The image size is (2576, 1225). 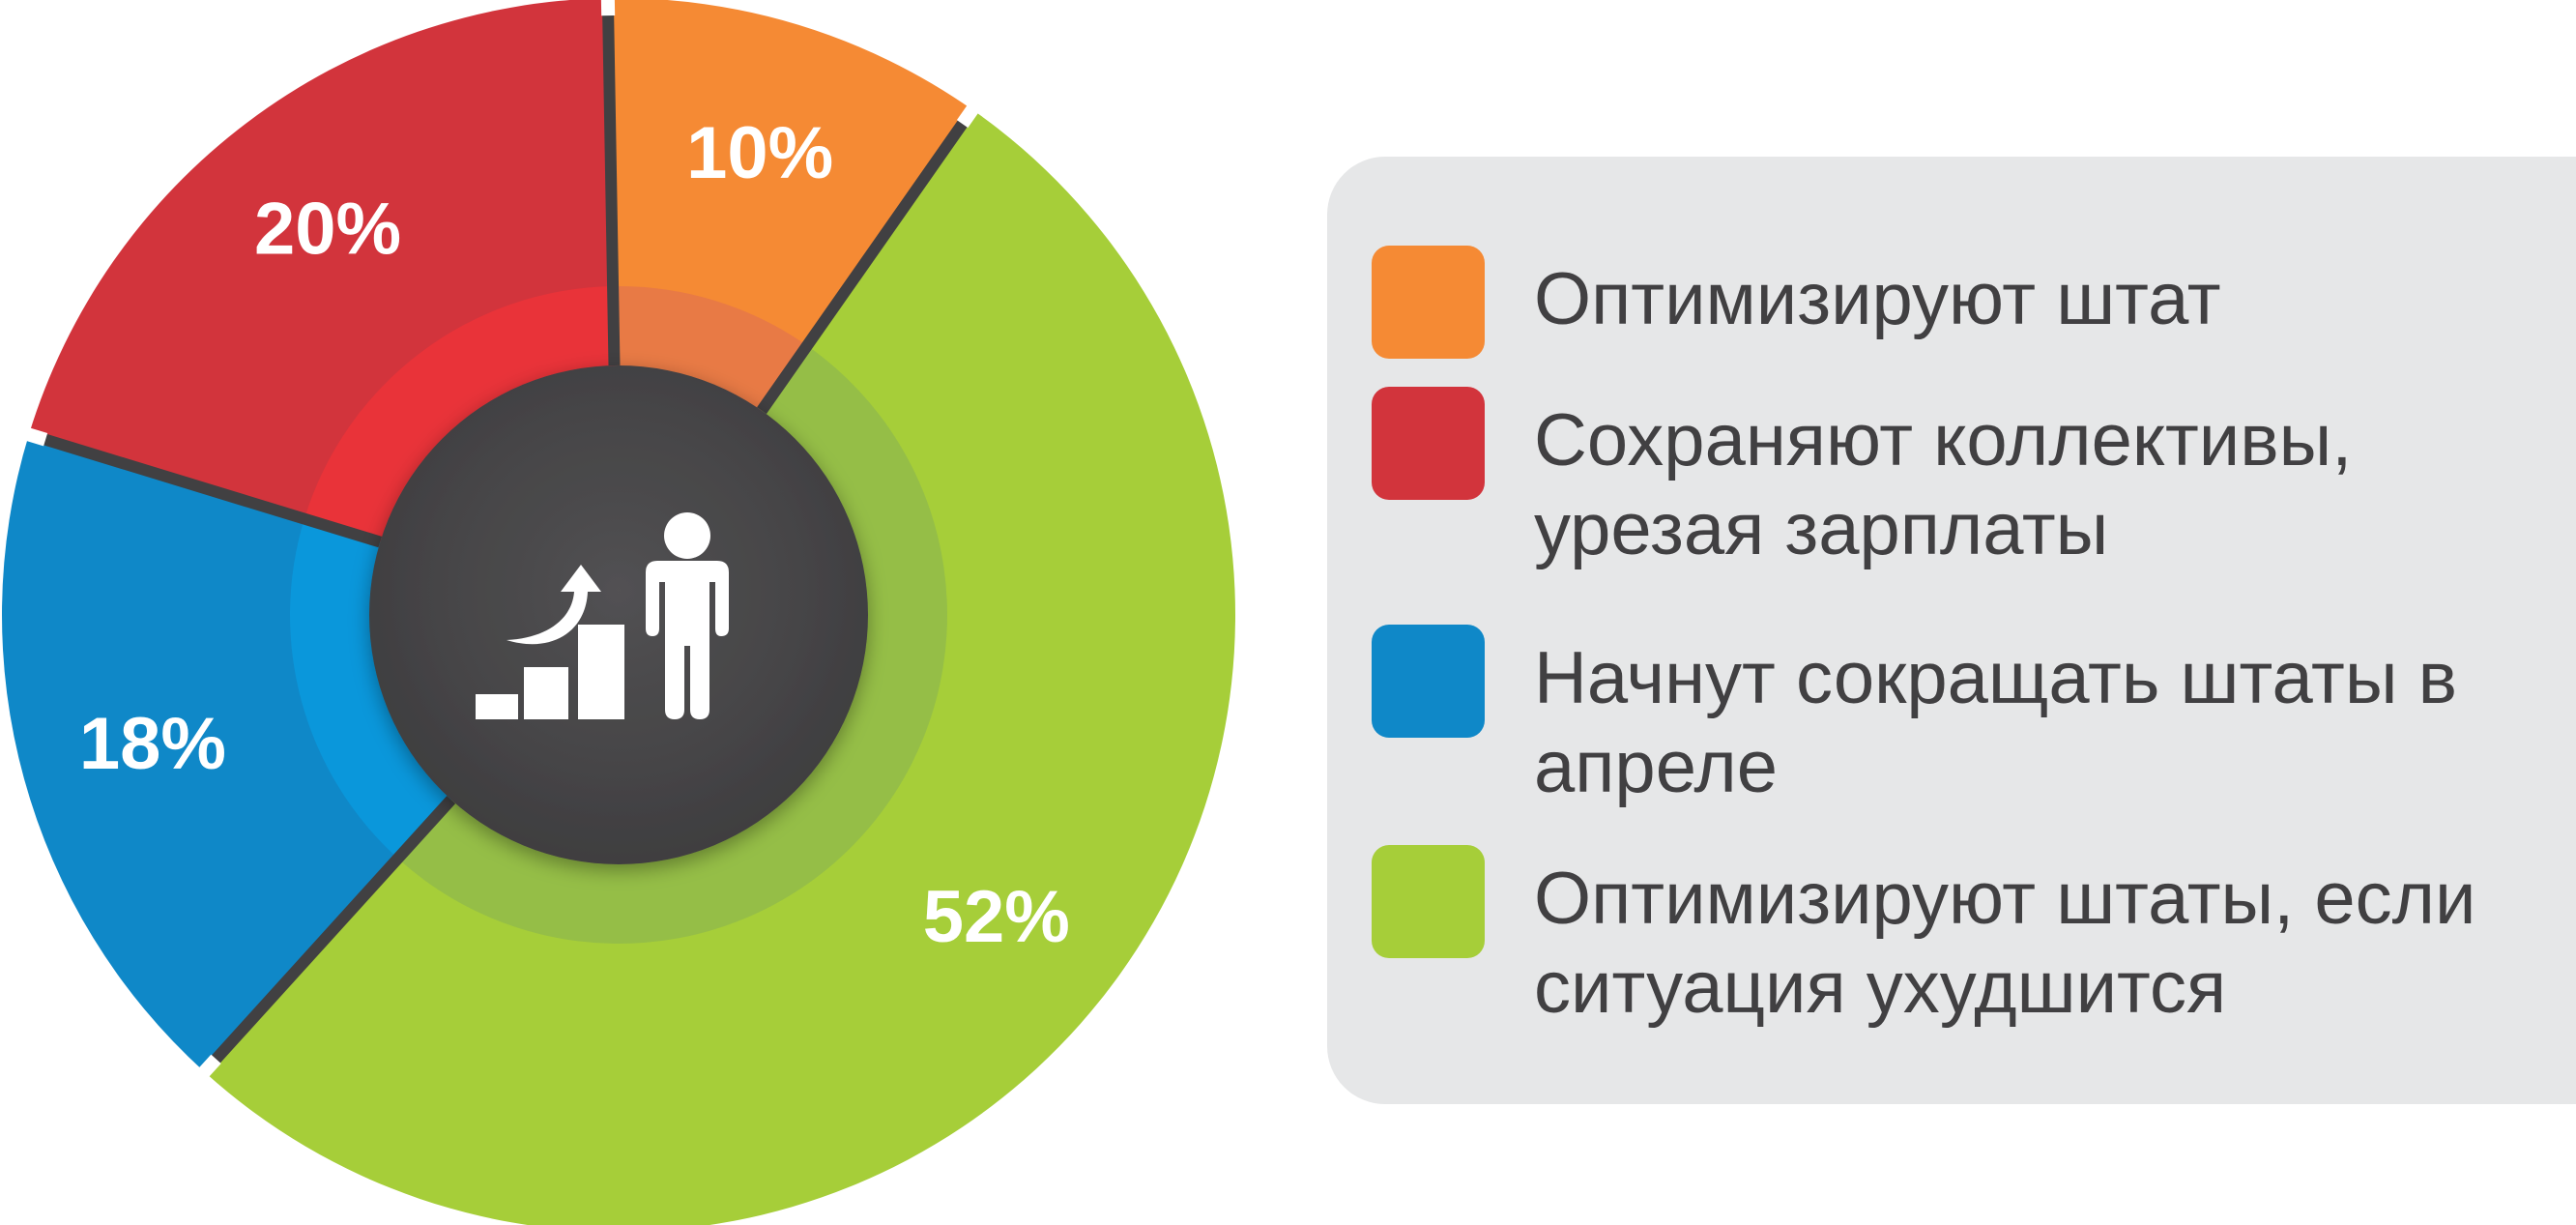 What do you see at coordinates (997, 917) in the screenshot?
I see `slice-value-label-green: 52%` at bounding box center [997, 917].